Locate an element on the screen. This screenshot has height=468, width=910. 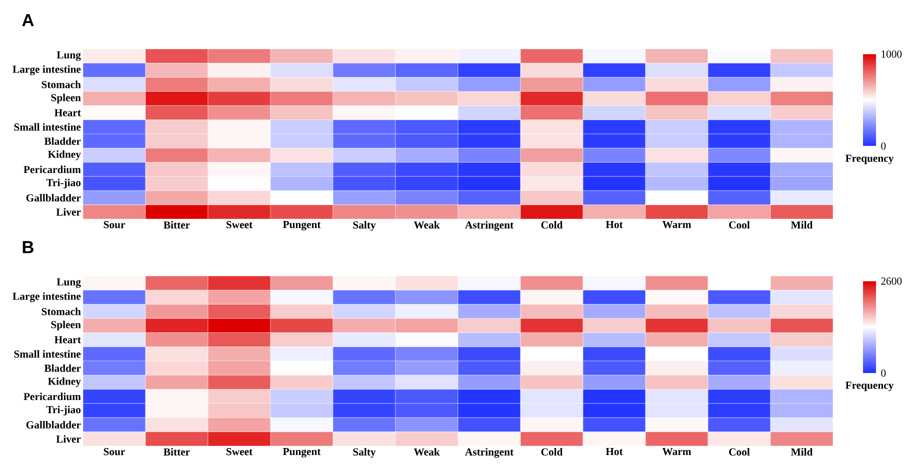
chart-title: B is located at coordinates (28, 247).